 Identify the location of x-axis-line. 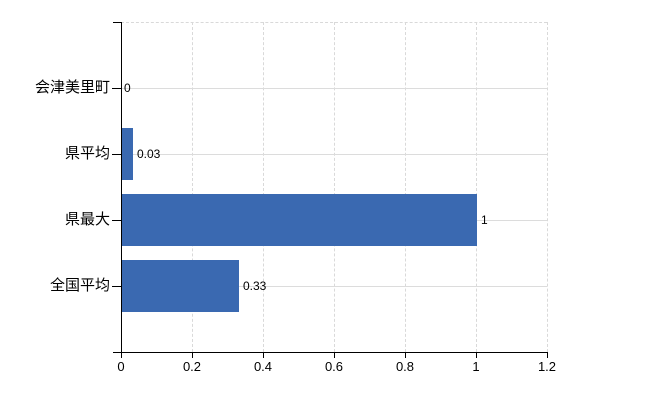
(330, 352).